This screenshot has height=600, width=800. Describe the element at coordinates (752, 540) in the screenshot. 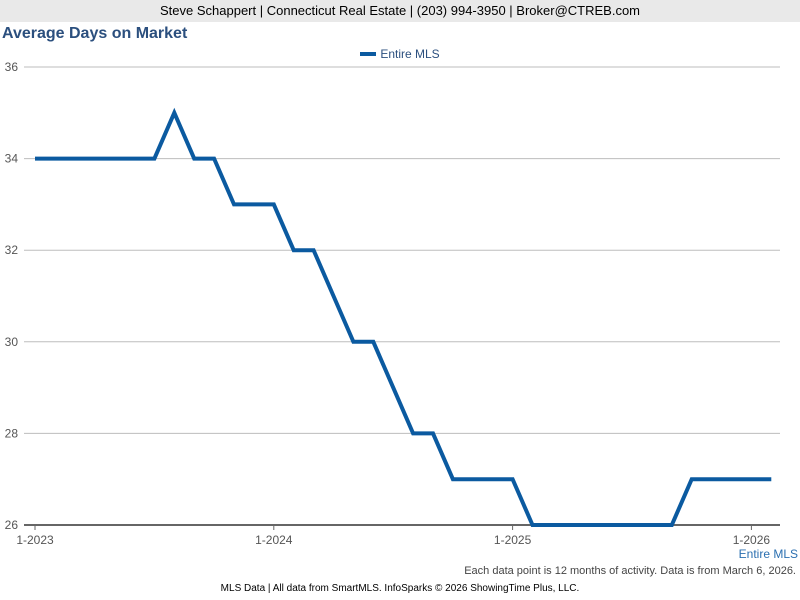

I see `x-tick-label-1-2026: 1-2026` at that location.